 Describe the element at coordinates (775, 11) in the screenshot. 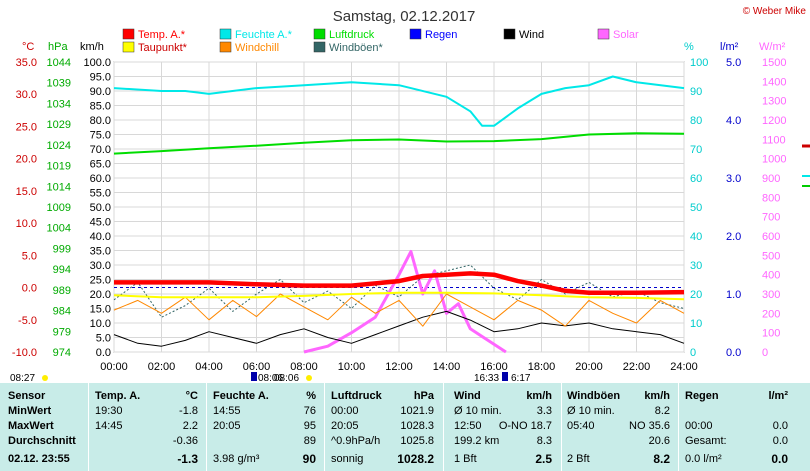

I see `copyright-label: © Weber Mike` at that location.